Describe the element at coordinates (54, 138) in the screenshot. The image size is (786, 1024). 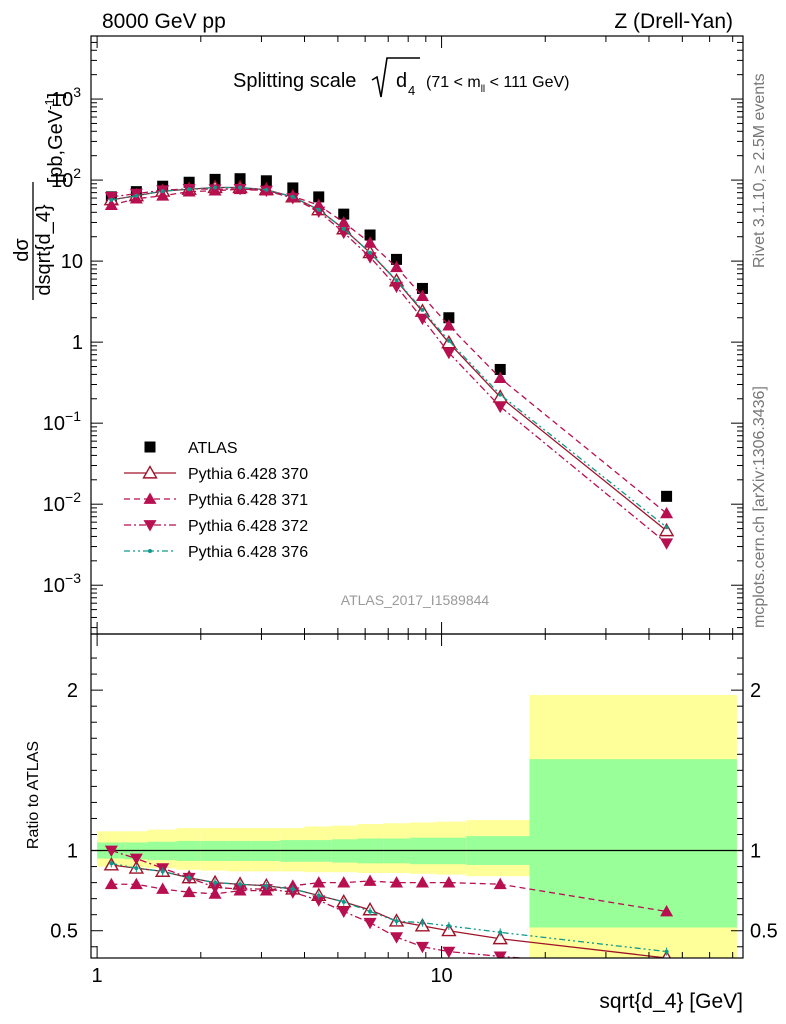
I see `ylabel-units: [pb,GeV-1]` at that location.